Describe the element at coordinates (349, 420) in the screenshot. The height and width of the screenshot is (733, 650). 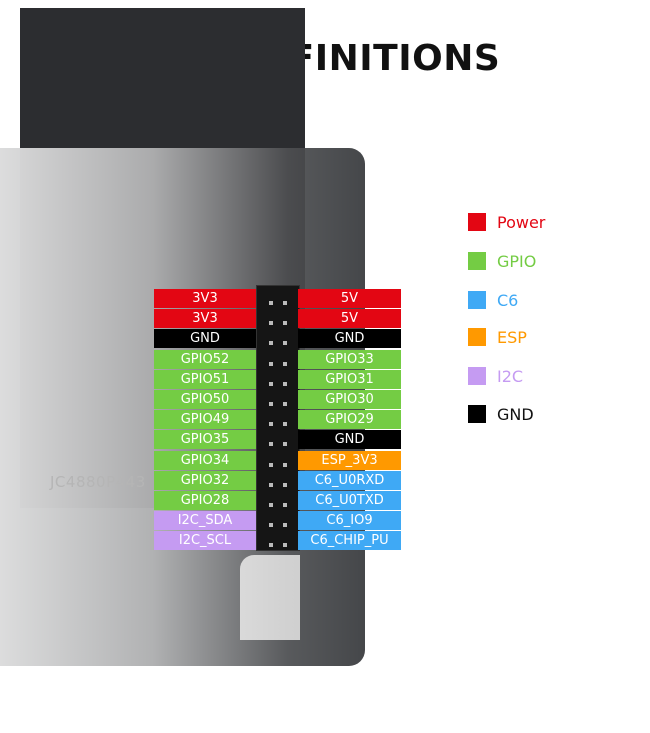
I see `pin-label-right: GPIO29` at that location.